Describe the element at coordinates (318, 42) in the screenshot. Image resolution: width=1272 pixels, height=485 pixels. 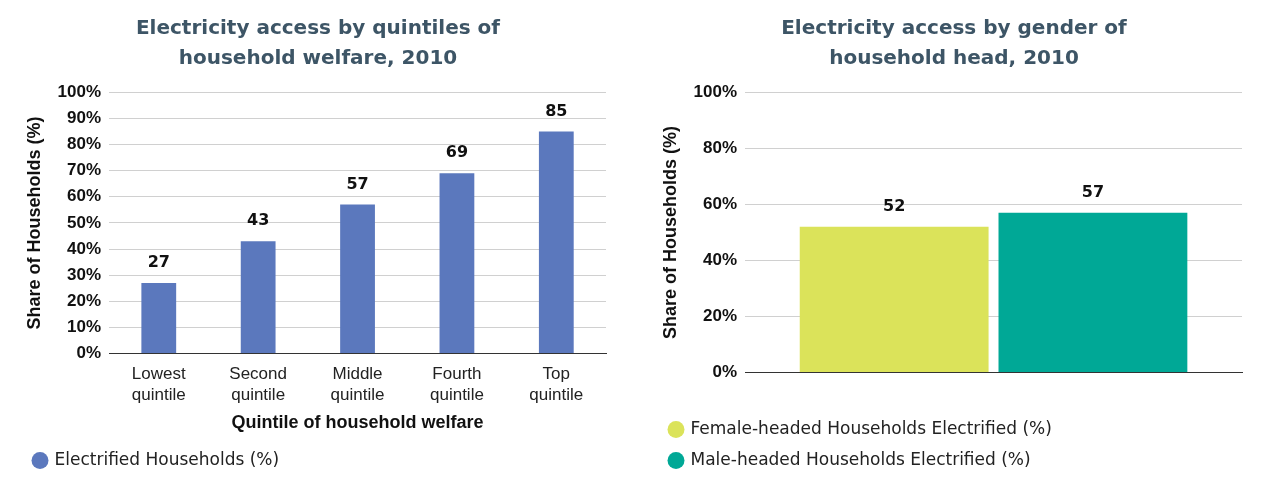
I see `chart-title: Electricity access by quintiles of household welfare, 2010` at that location.